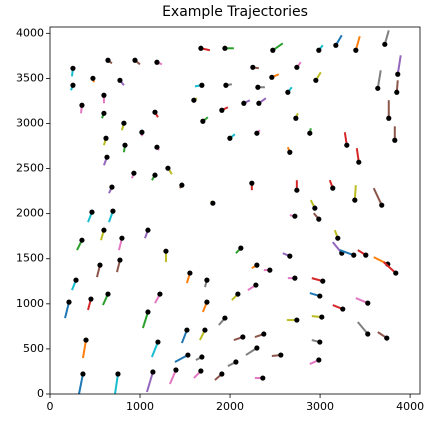  Describe the element at coordinates (30, 77) in the screenshot. I see `y-tick-label: 3500` at that location.